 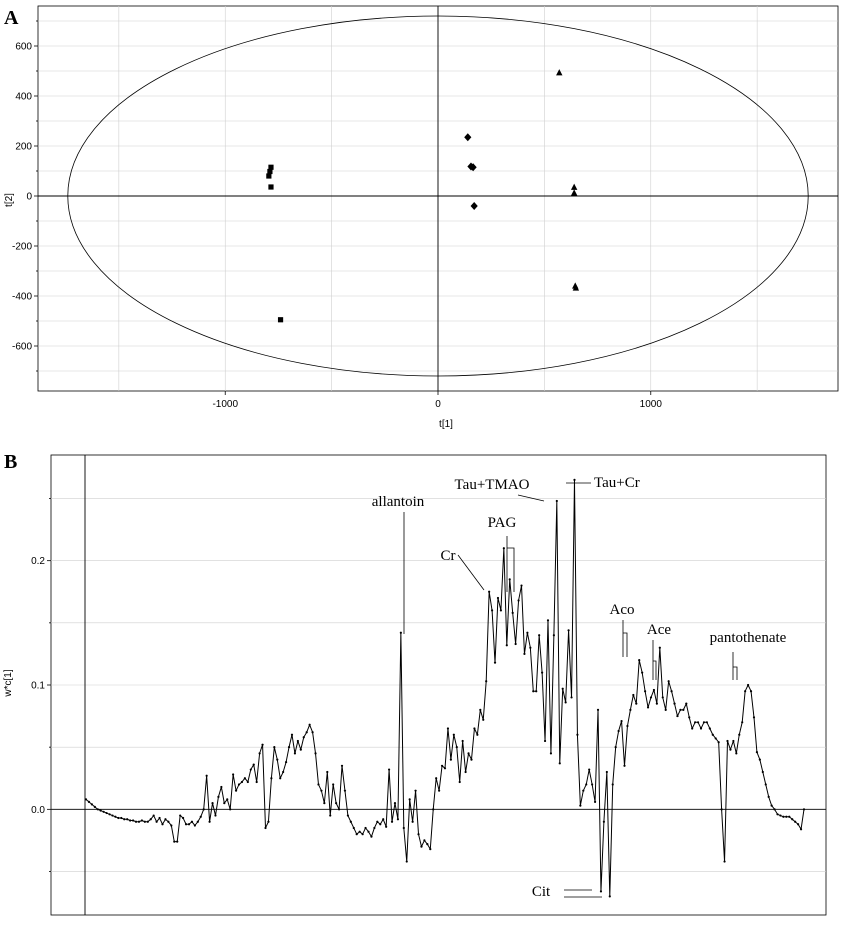 I want to click on panel-a-y-tick-label: -600, so click(x=22, y=347).